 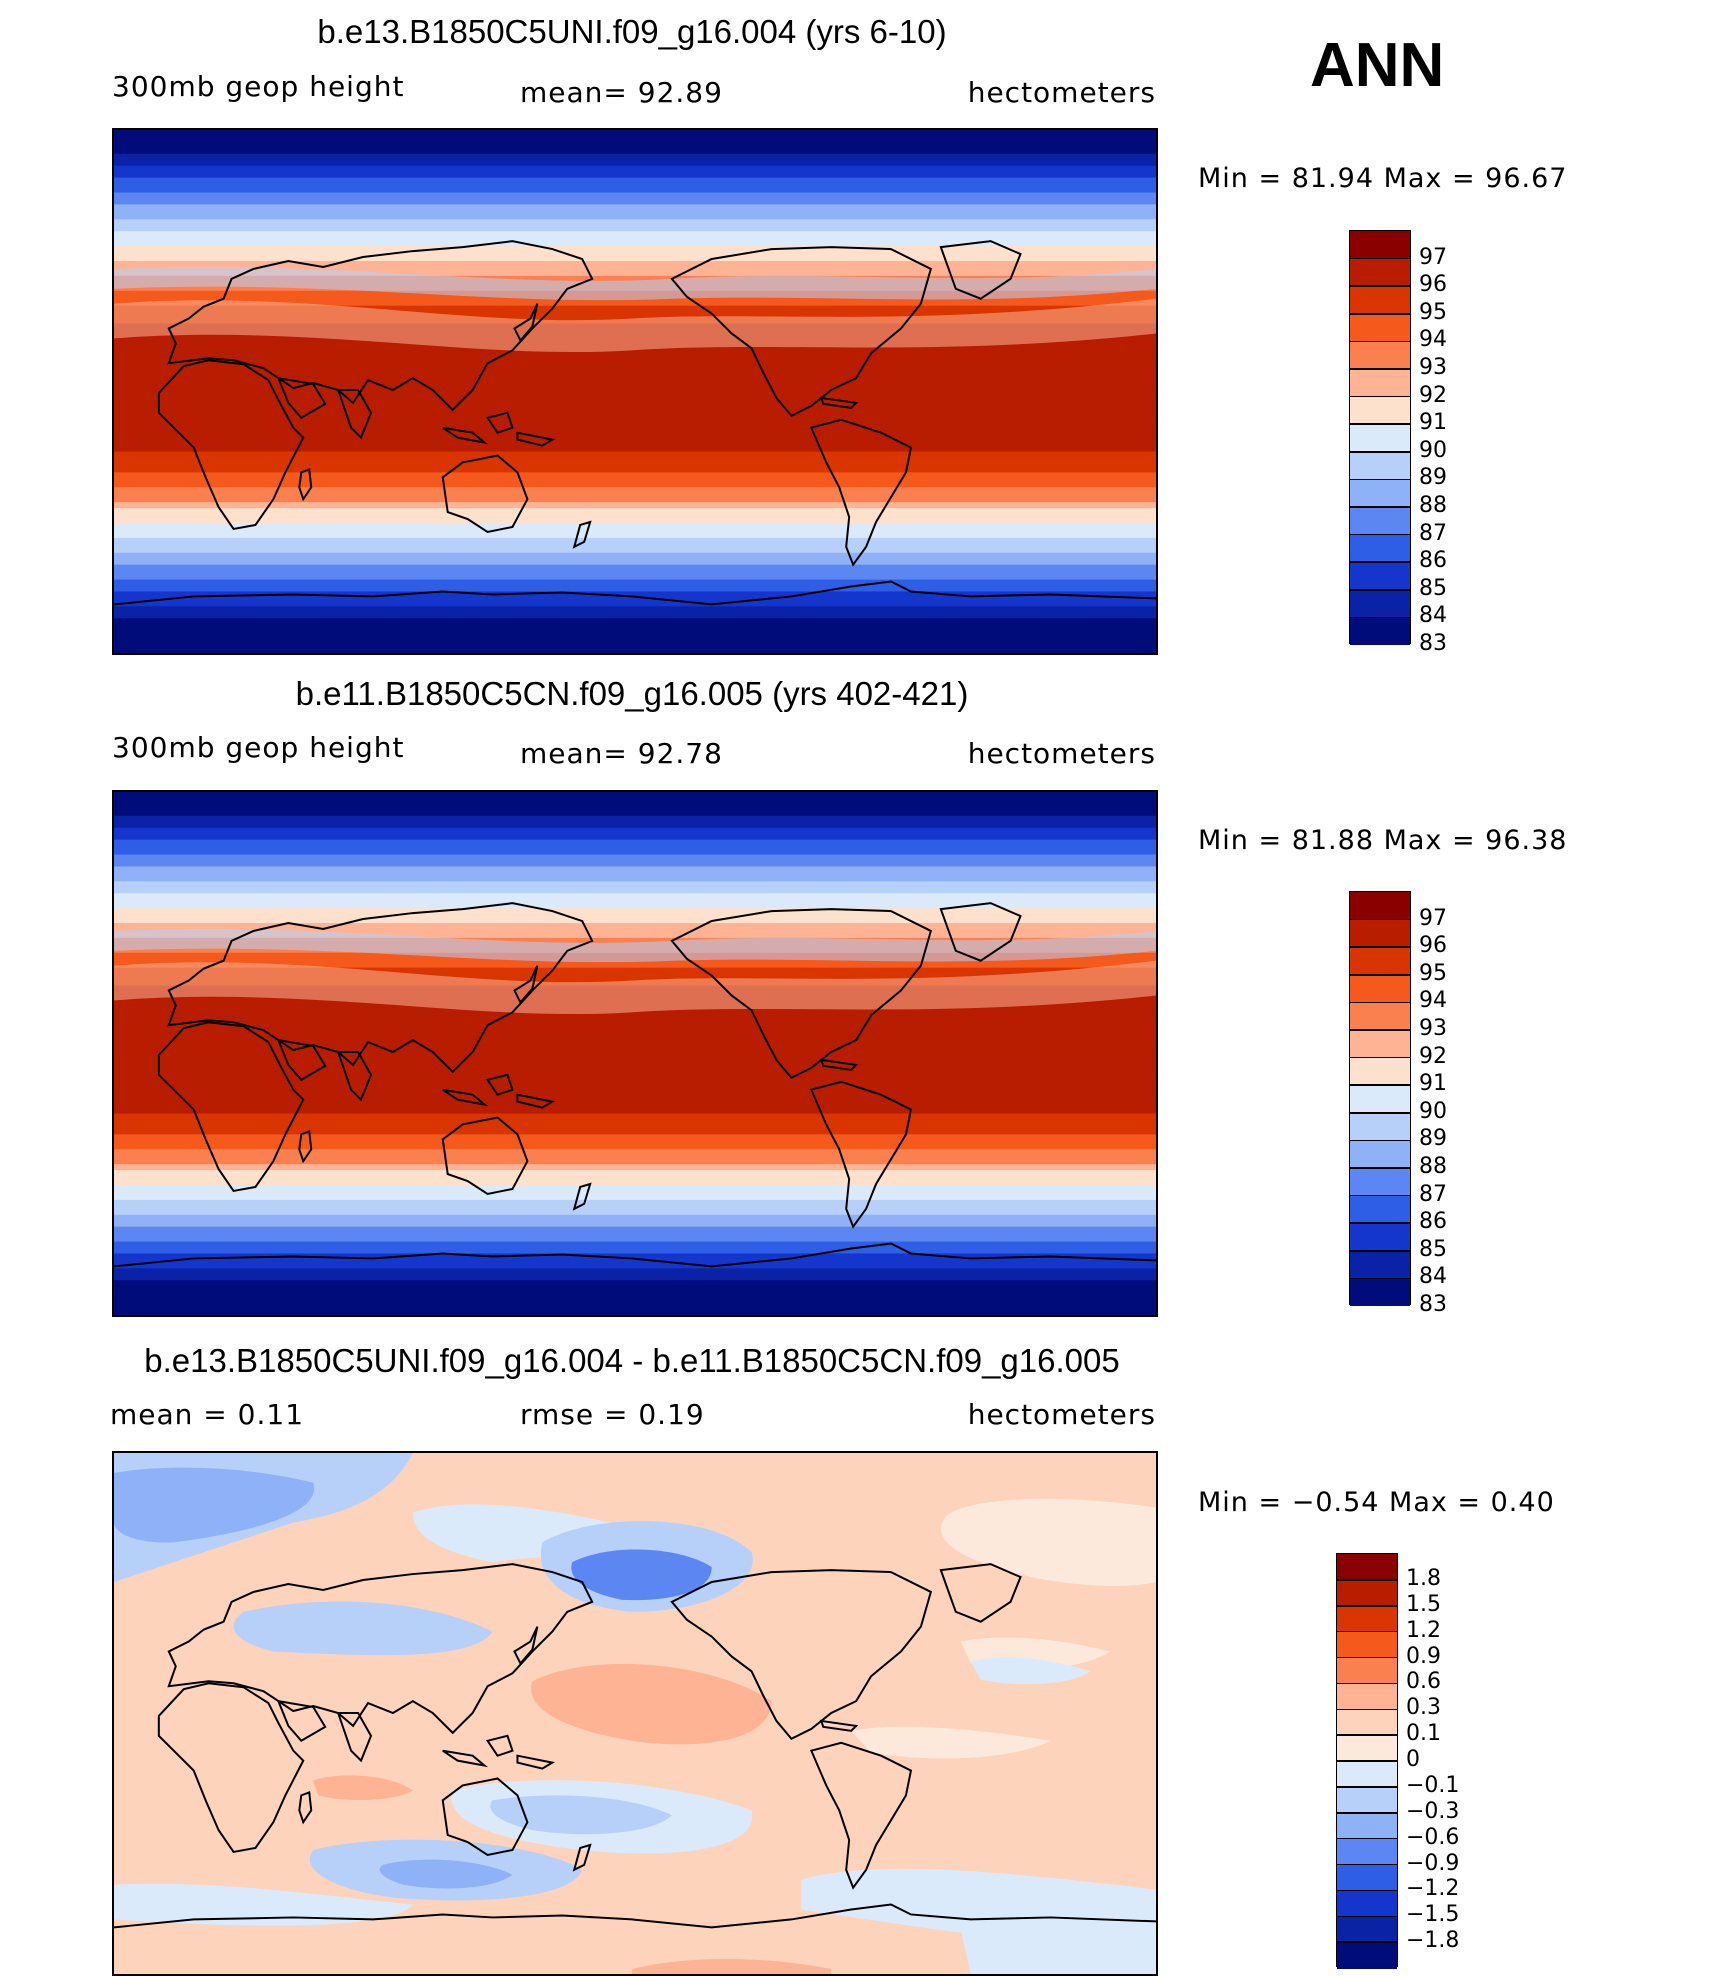 What do you see at coordinates (1423, 1734) in the screenshot?
I see `colorbar-tick-label: 0.1` at bounding box center [1423, 1734].